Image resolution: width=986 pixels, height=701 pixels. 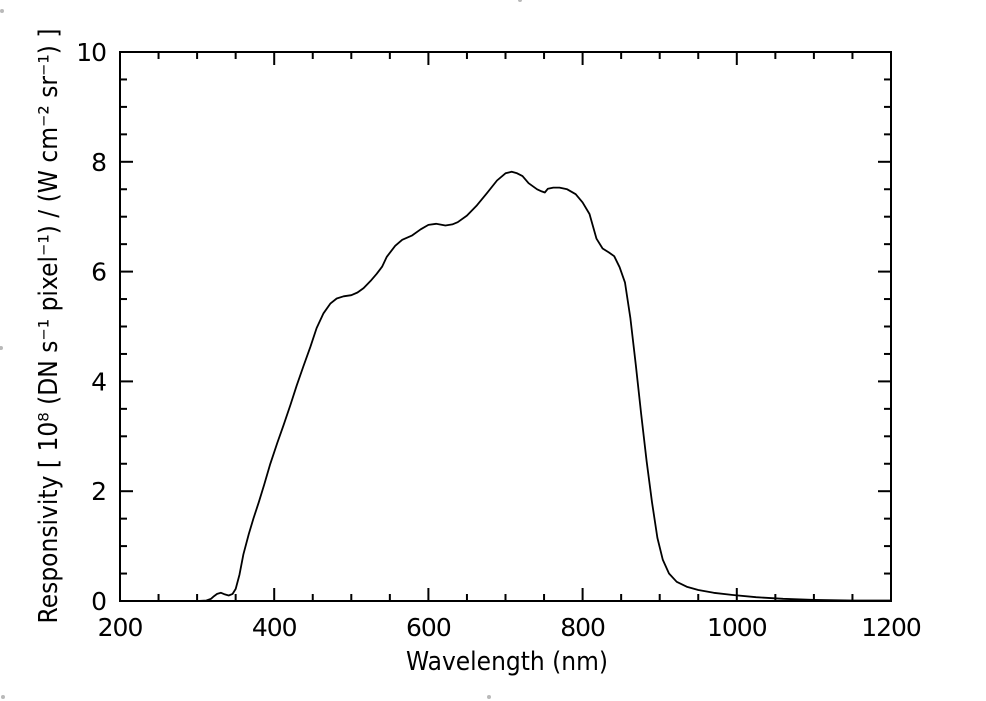 What do you see at coordinates (737, 627) in the screenshot?
I see `x-tick-label: 1000` at bounding box center [737, 627].